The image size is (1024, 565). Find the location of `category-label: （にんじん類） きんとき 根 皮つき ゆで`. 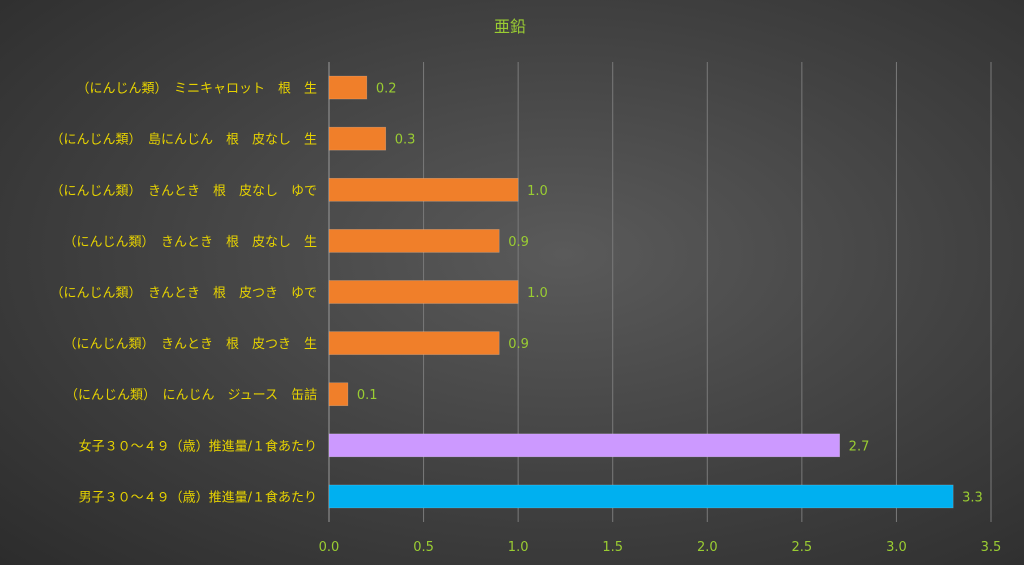

category-label: （にんじん類） きんとき 根 皮つき ゆで is located at coordinates (183, 293).